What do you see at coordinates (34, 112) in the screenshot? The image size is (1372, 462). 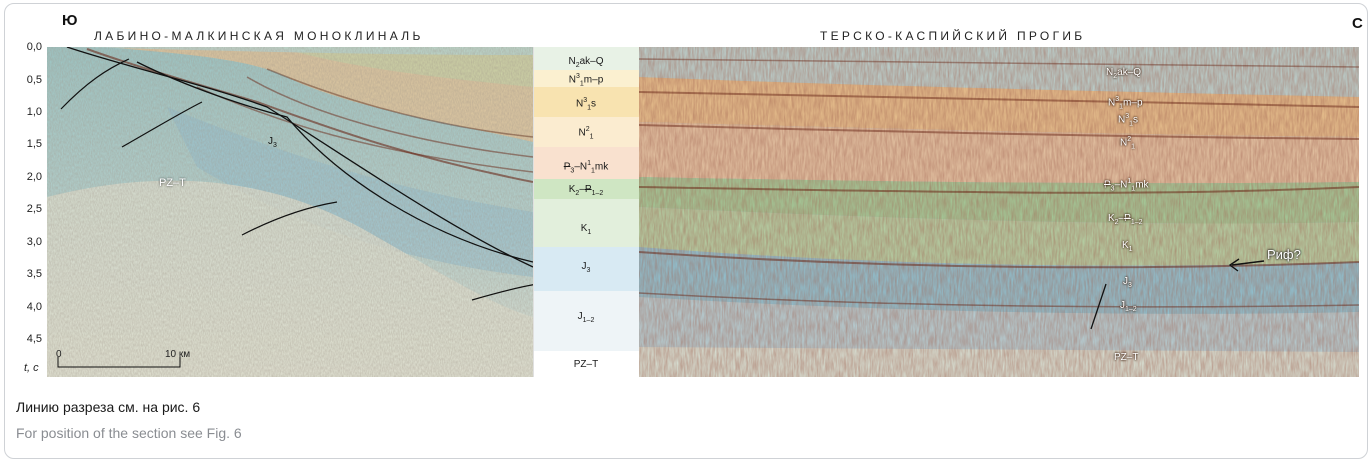 I see `time-tick: 1,0` at bounding box center [34, 112].